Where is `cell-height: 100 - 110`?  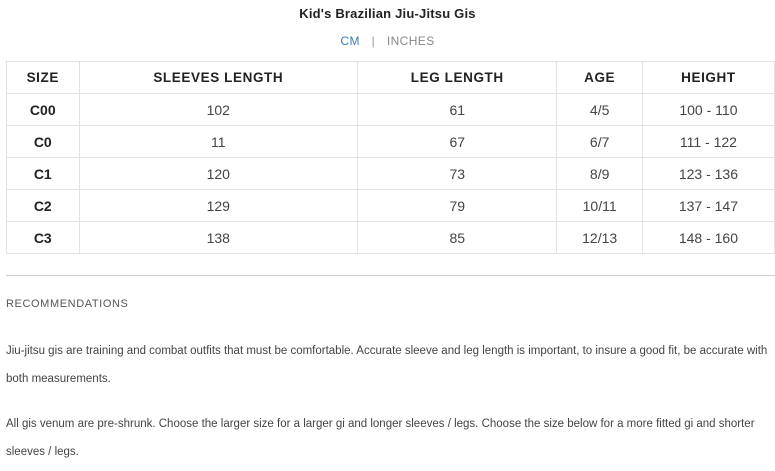
cell-height: 100 - 110 is located at coordinates (708, 109).